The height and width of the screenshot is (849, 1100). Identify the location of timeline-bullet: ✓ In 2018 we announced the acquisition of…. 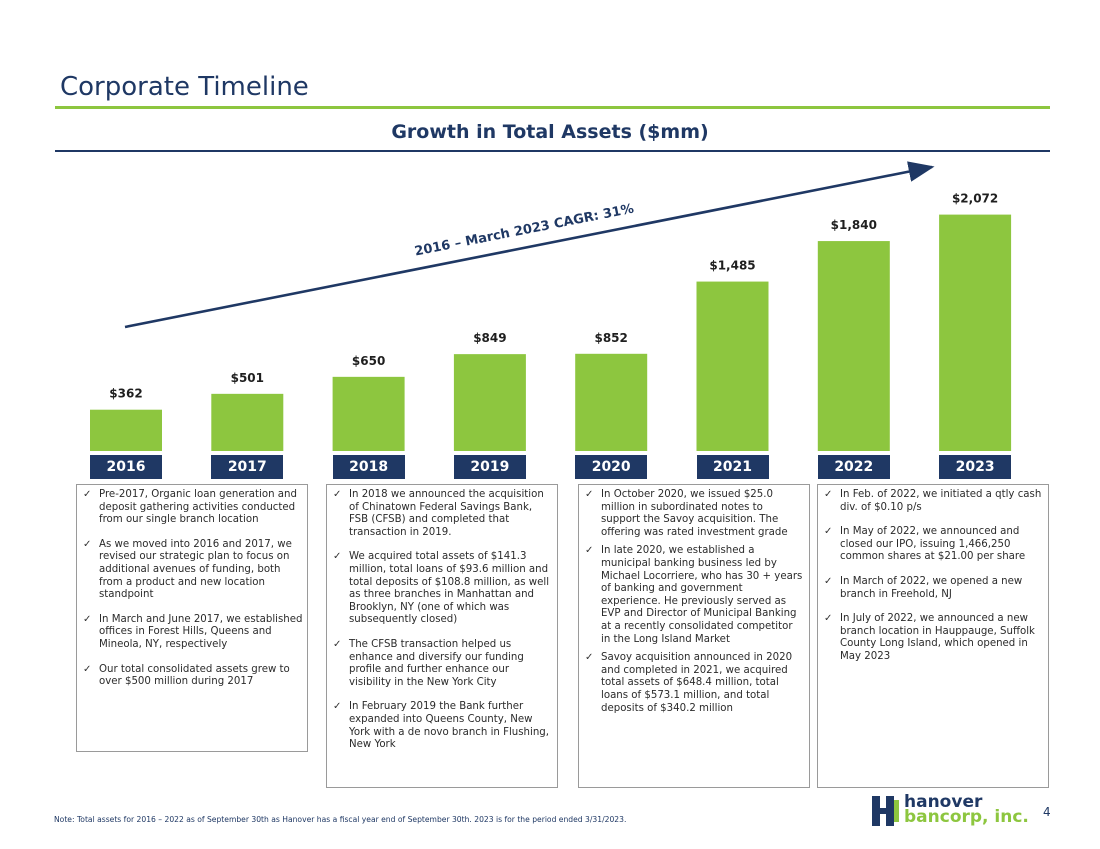
(442, 514).